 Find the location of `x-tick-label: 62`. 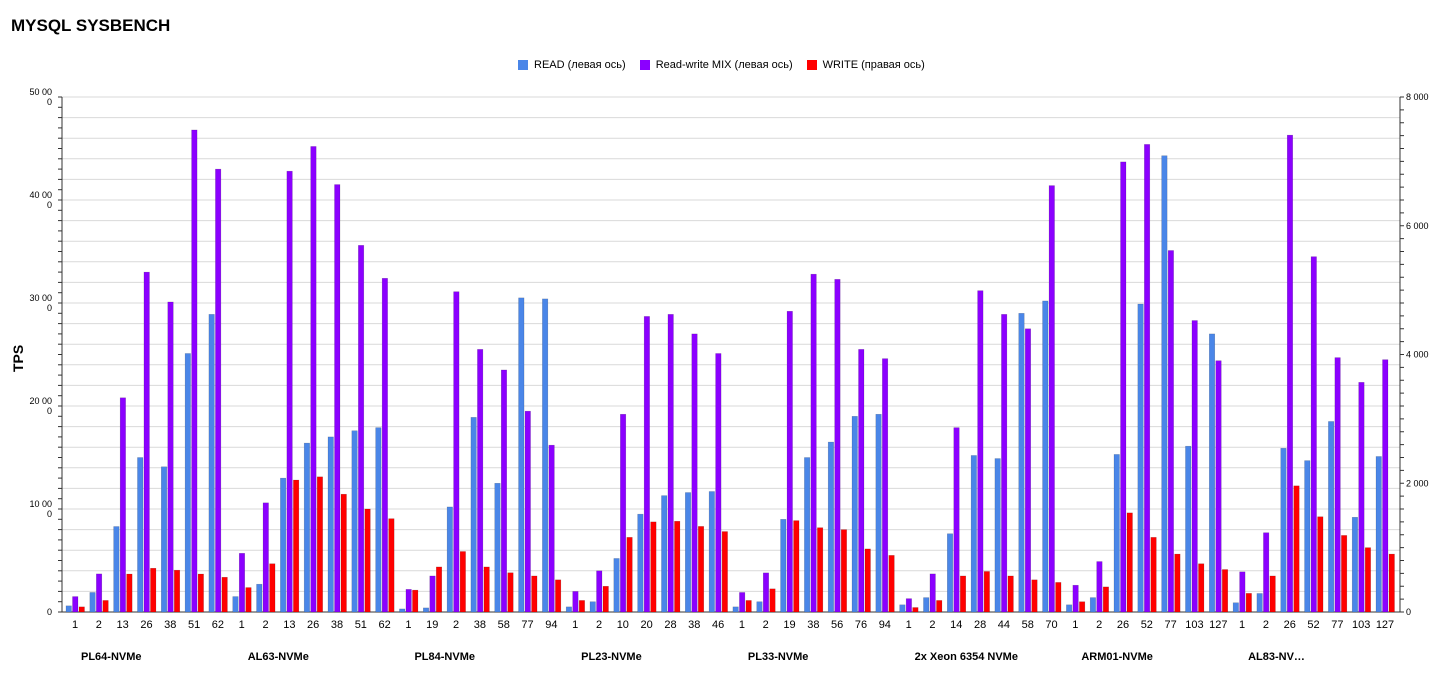

x-tick-label: 62 is located at coordinates (385, 625).